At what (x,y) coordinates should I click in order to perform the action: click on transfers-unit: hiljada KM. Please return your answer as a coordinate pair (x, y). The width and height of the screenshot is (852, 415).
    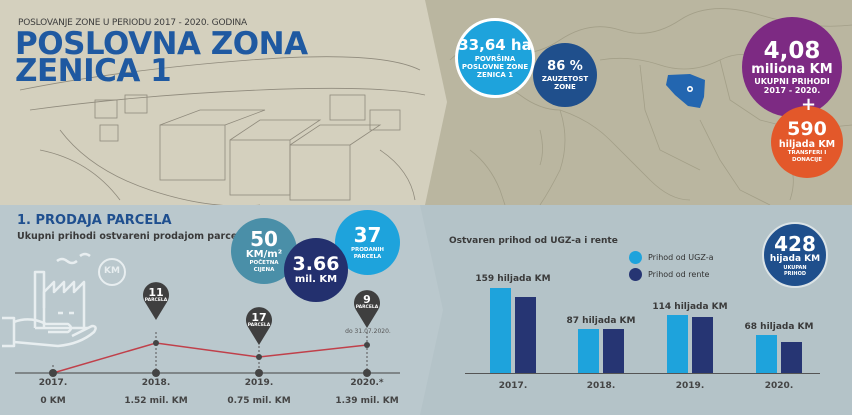
    Looking at the image, I should click on (807, 144).